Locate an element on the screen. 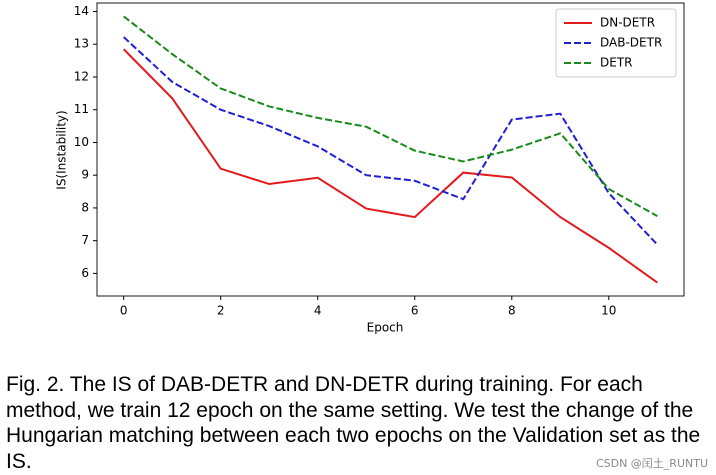 This screenshot has width=716, height=475. y-tick-label: 12 is located at coordinates (81, 76).